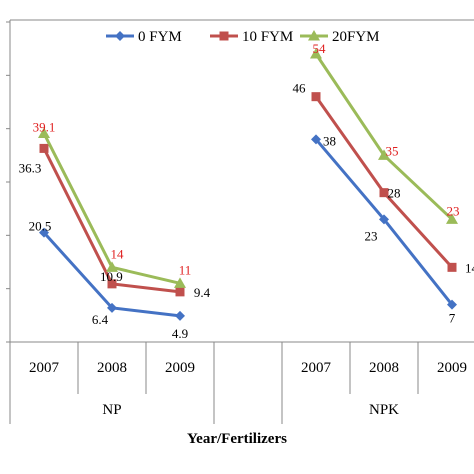  What do you see at coordinates (452, 318) in the screenshot?
I see `data-label: 7` at bounding box center [452, 318].